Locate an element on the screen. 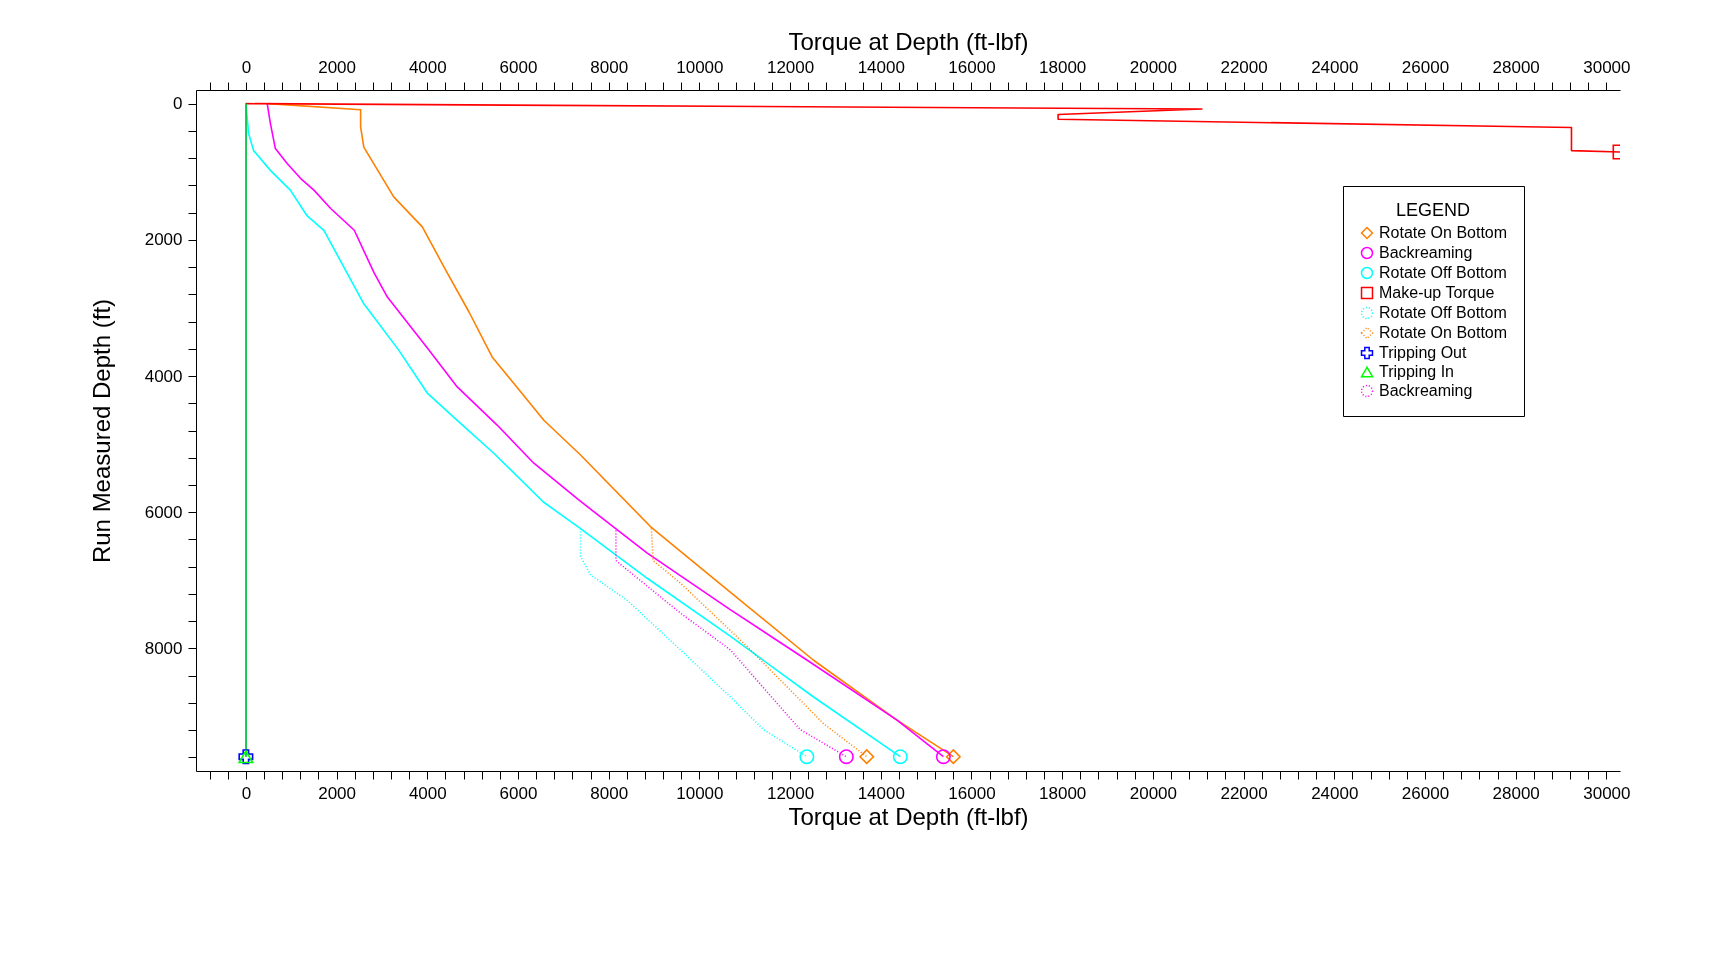 Image resolution: width=1717 pixels, height=955 pixels. x2-tick-label: 0 is located at coordinates (246, 67).